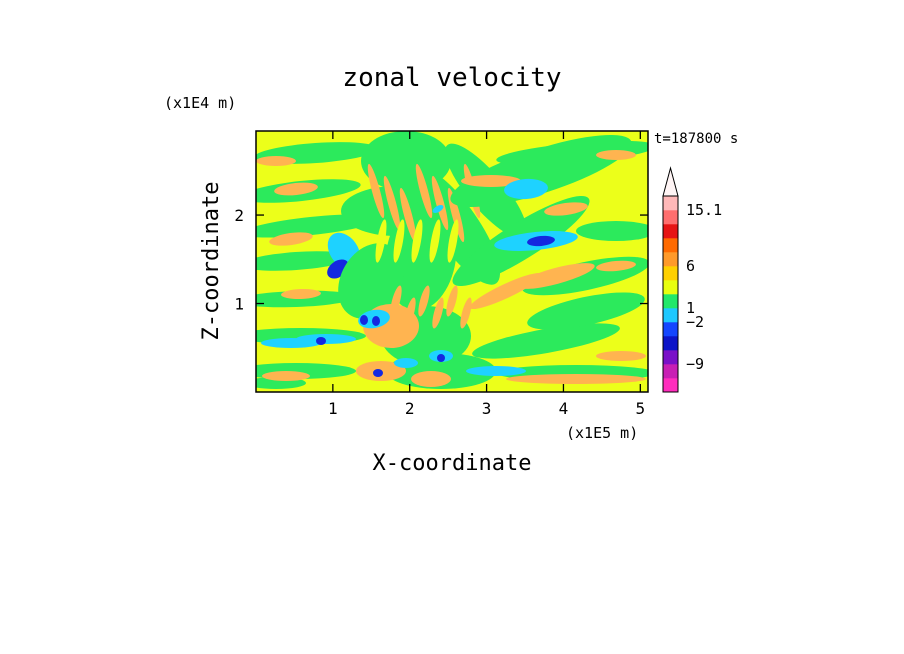  Describe the element at coordinates (692, 279) in the screenshot. I see `colorbar: 15.1 6 1−2 −9` at that location.